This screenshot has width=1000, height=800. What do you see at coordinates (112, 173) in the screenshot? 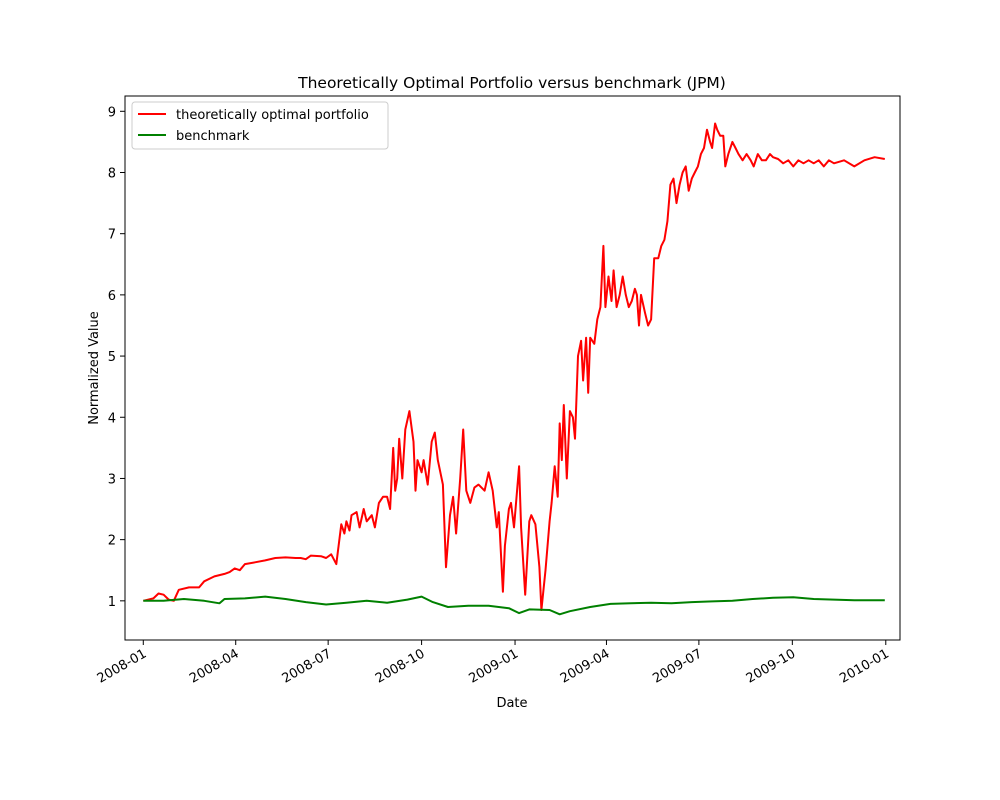
I see `y-tick-label: 8` at bounding box center [112, 173].